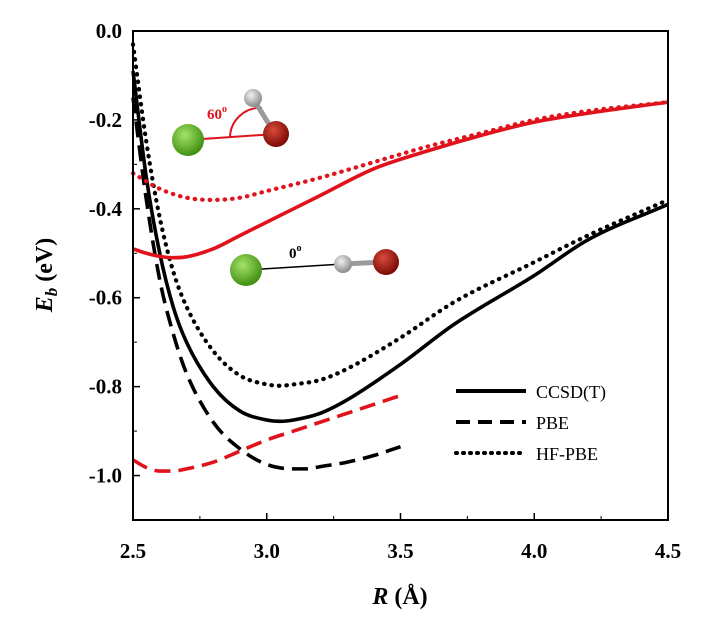 The image size is (708, 630). I want to click on y-axis-unit: (eV), so click(45, 263).